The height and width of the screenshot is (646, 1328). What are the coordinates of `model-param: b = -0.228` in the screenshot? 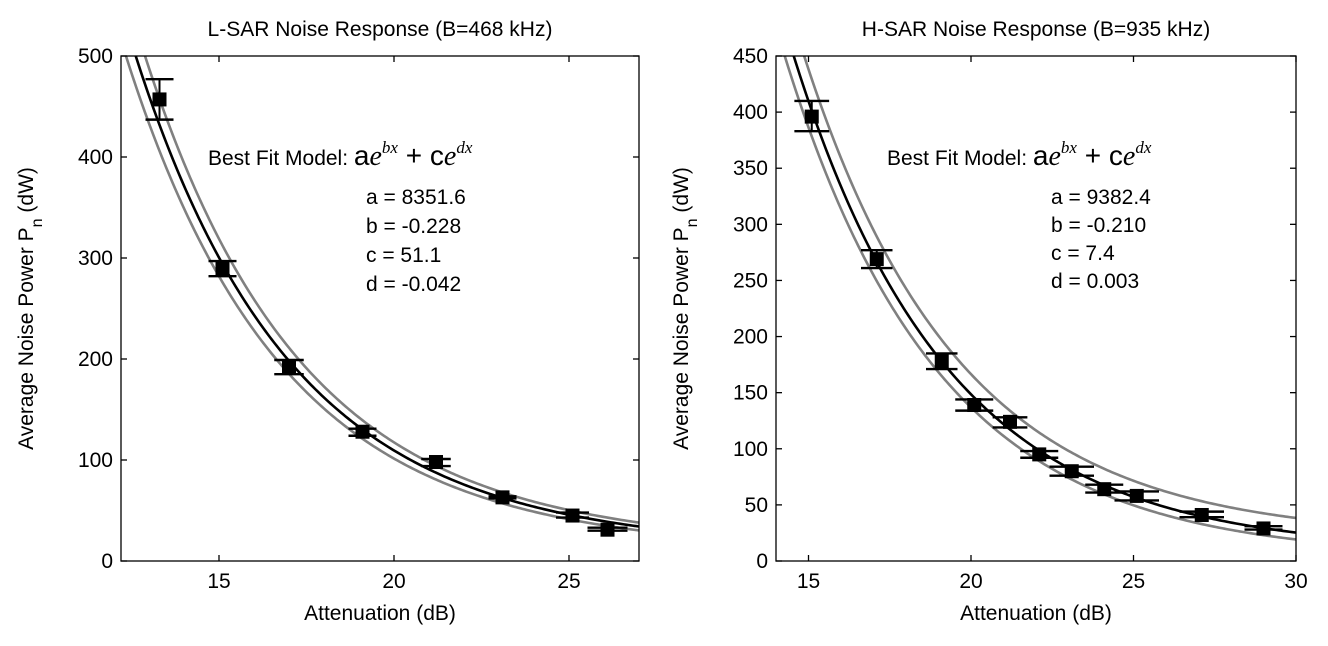 It's located at (413, 226).